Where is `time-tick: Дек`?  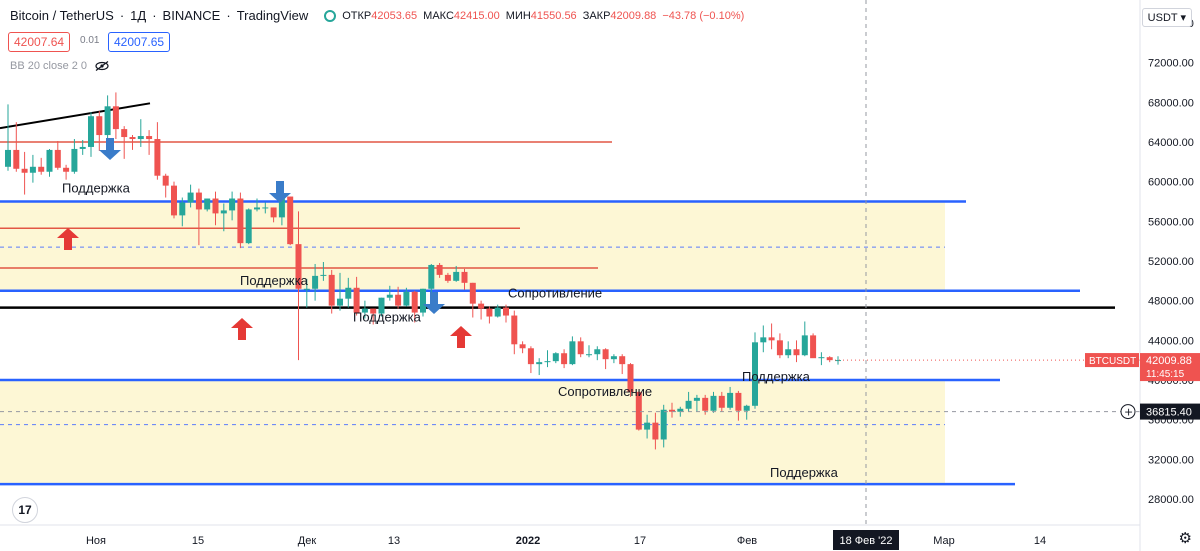 time-tick: Дек is located at coordinates (307, 541).